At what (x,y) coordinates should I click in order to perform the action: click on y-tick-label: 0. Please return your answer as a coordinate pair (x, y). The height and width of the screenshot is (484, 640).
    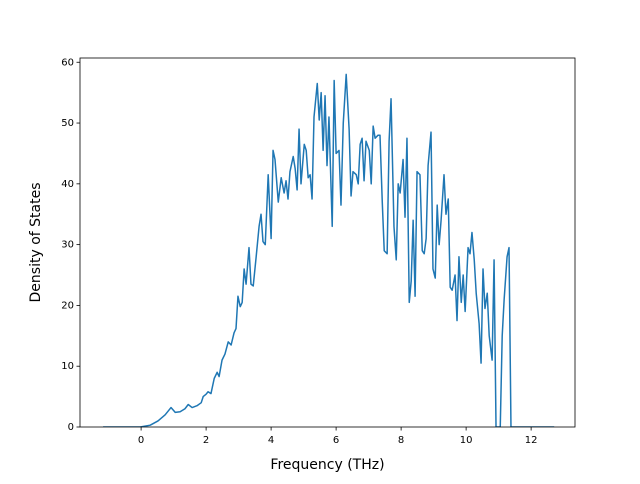
    Looking at the image, I should click on (71, 427).